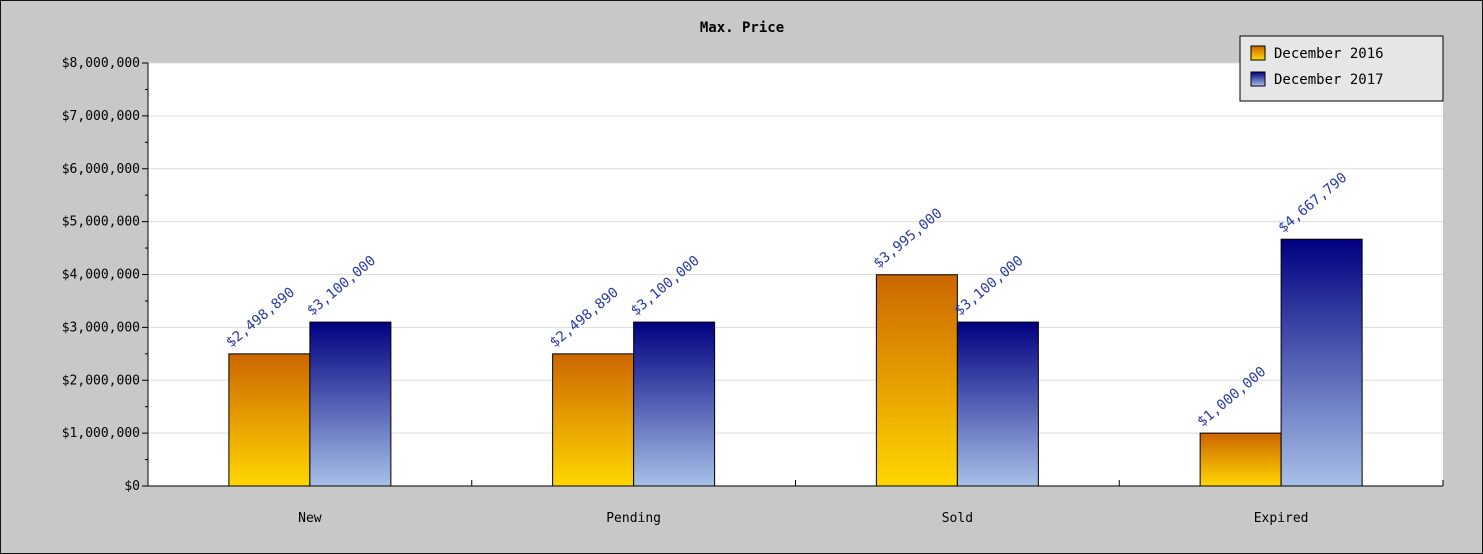 This screenshot has width=1483, height=554. Describe the element at coordinates (101, 433) in the screenshot. I see `y-tick-label: $1,000,000` at that location.